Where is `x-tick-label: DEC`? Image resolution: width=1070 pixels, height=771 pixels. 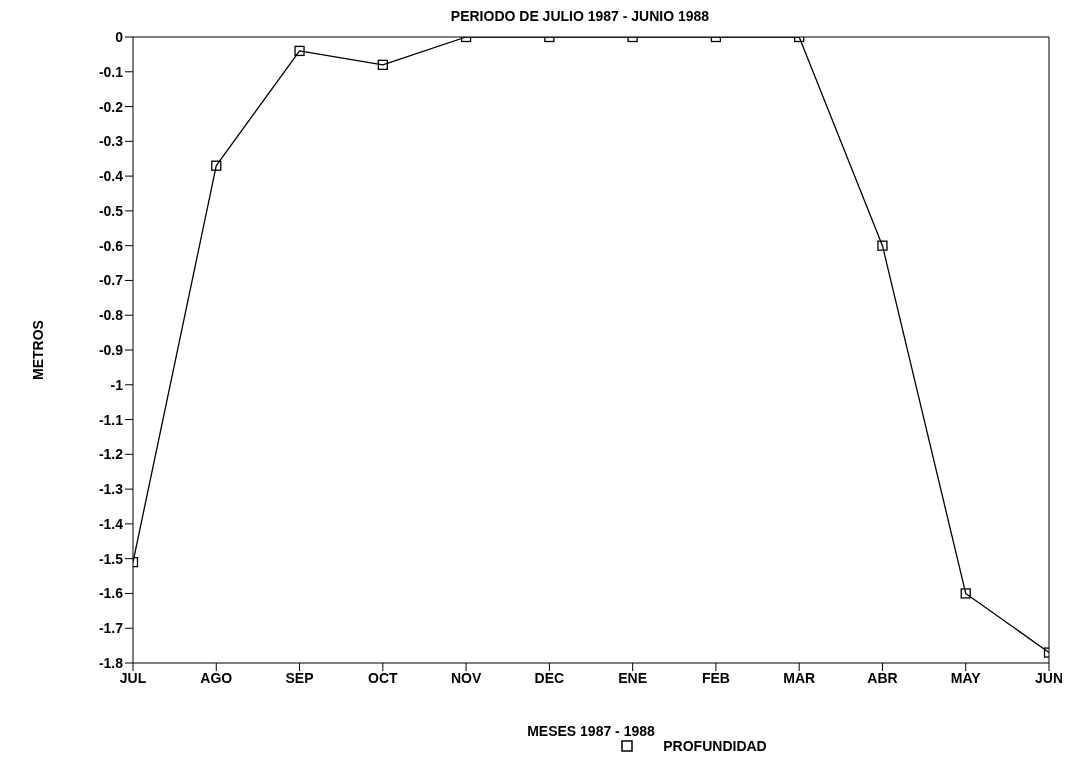
x-tick-label: DEC is located at coordinates (549, 677).